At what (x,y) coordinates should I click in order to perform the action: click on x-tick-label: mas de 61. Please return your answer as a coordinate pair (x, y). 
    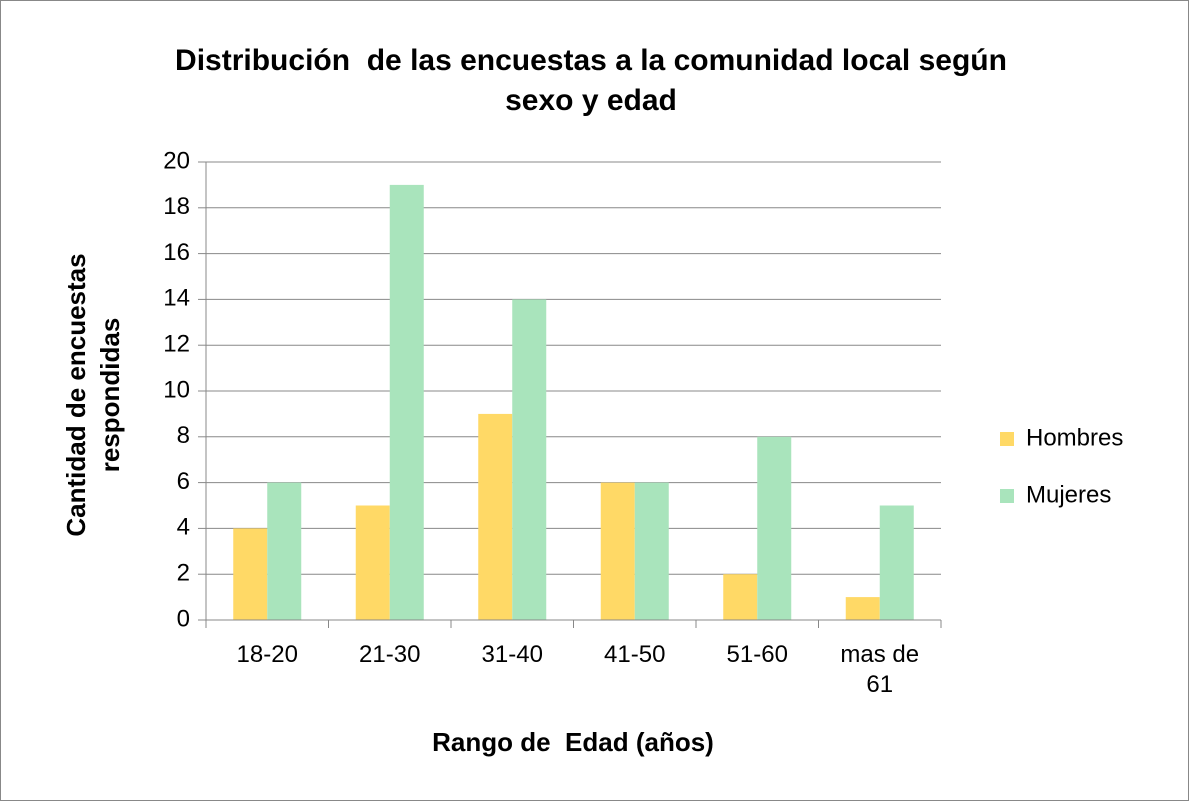
    Looking at the image, I should click on (883, 669).